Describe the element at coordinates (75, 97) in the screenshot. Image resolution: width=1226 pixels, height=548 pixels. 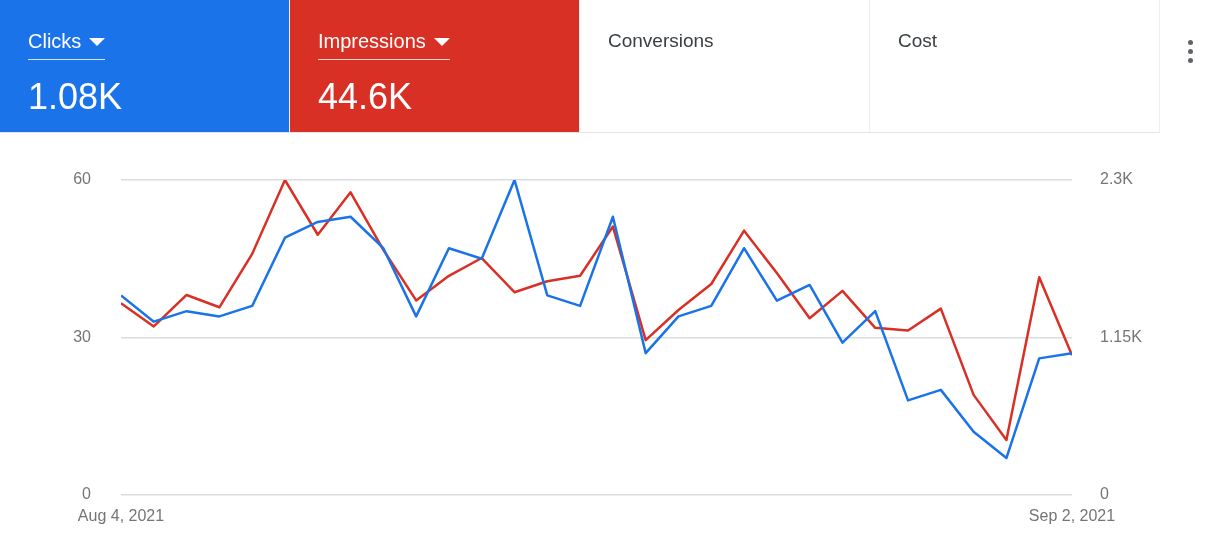
I see `text: 1.08K` at that location.